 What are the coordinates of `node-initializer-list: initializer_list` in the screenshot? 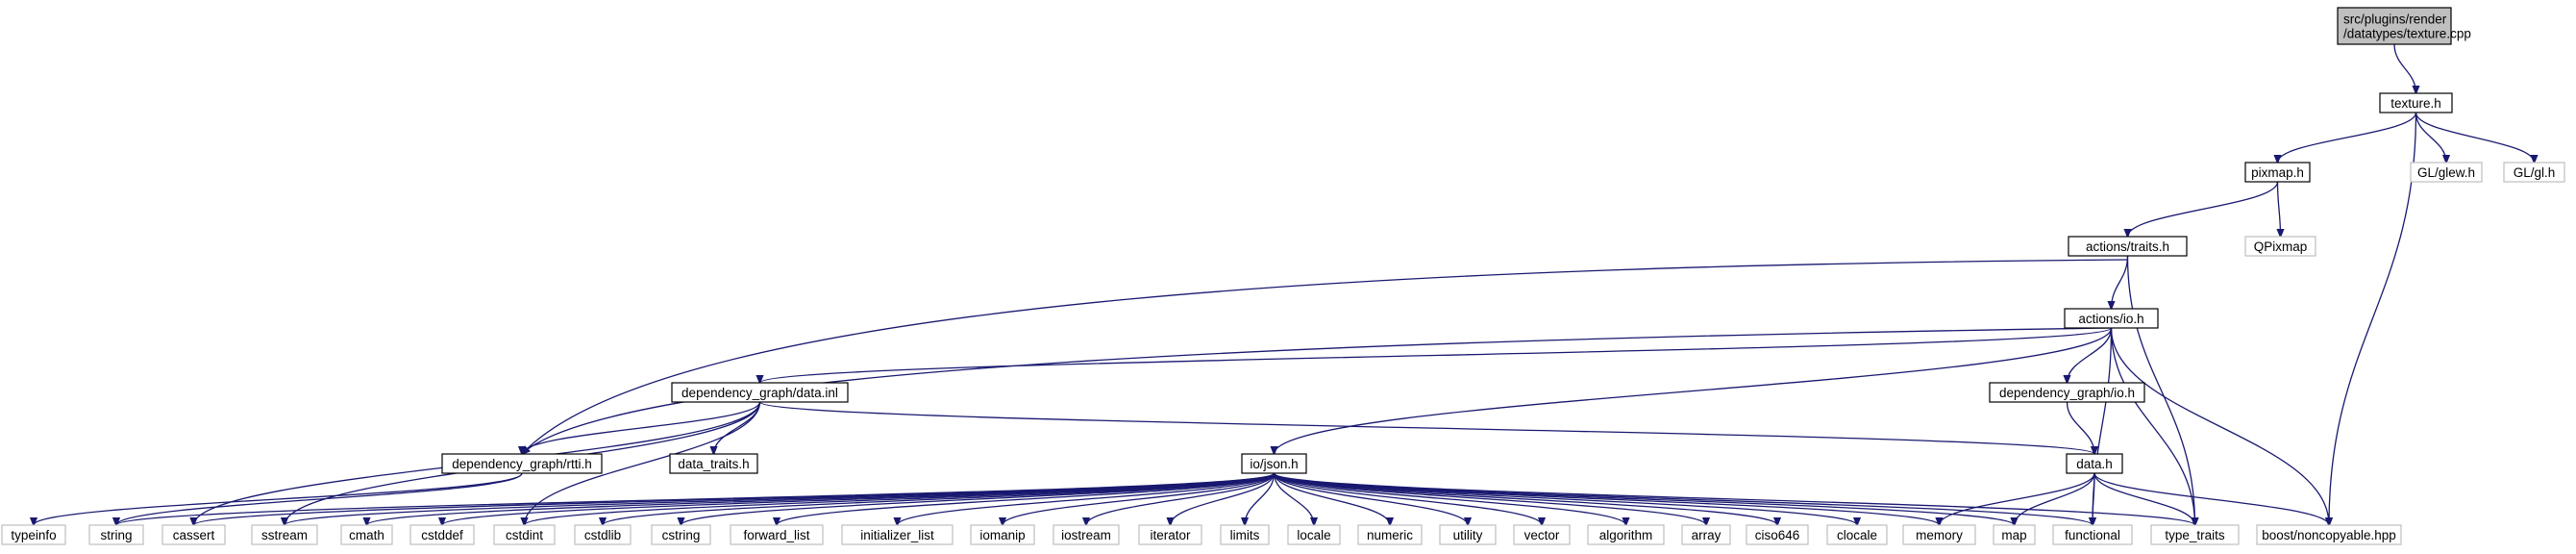 It's located at (897, 534).